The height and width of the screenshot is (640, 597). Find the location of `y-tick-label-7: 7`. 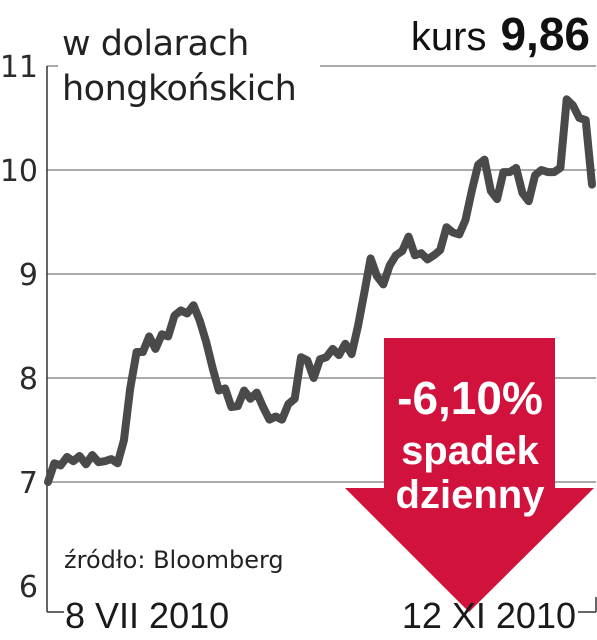

y-tick-label-7: 7 is located at coordinates (28, 483).